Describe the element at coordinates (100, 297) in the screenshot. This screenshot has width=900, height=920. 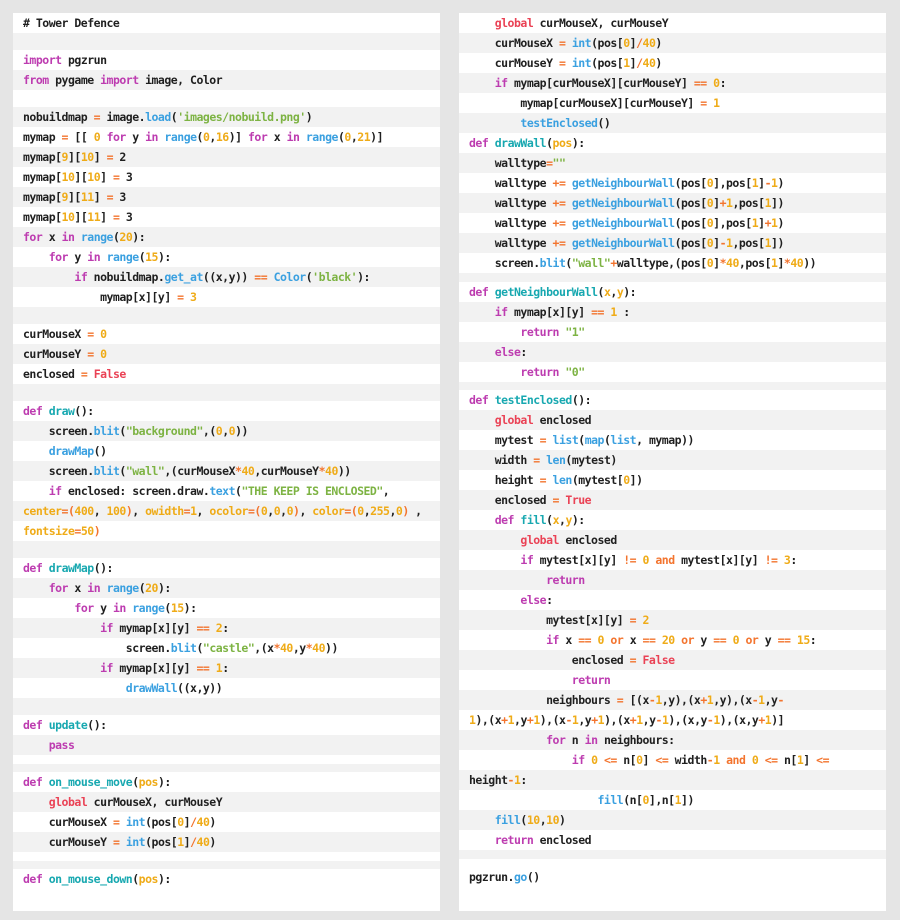
I see `code-token-plain: mymap[x][y]` at that location.